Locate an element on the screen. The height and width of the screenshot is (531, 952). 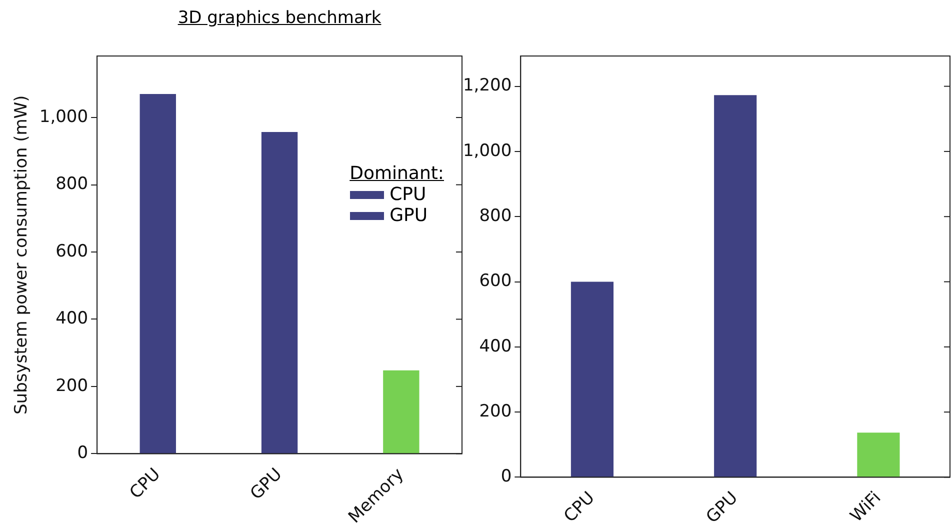
y-tick-label: 1,200 is located at coordinates (487, 86).